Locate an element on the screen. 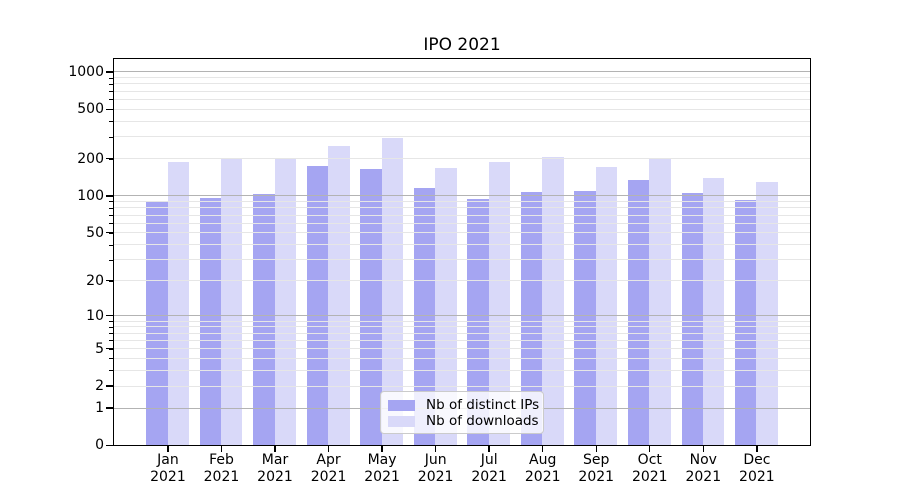 The width and height of the screenshot is (900, 500). x-tick-month: Mar is located at coordinates (275, 460).